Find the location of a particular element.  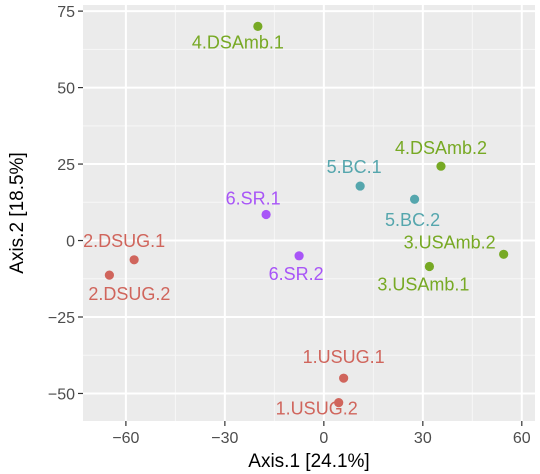

y-tick-label: −25 is located at coordinates (61, 318).